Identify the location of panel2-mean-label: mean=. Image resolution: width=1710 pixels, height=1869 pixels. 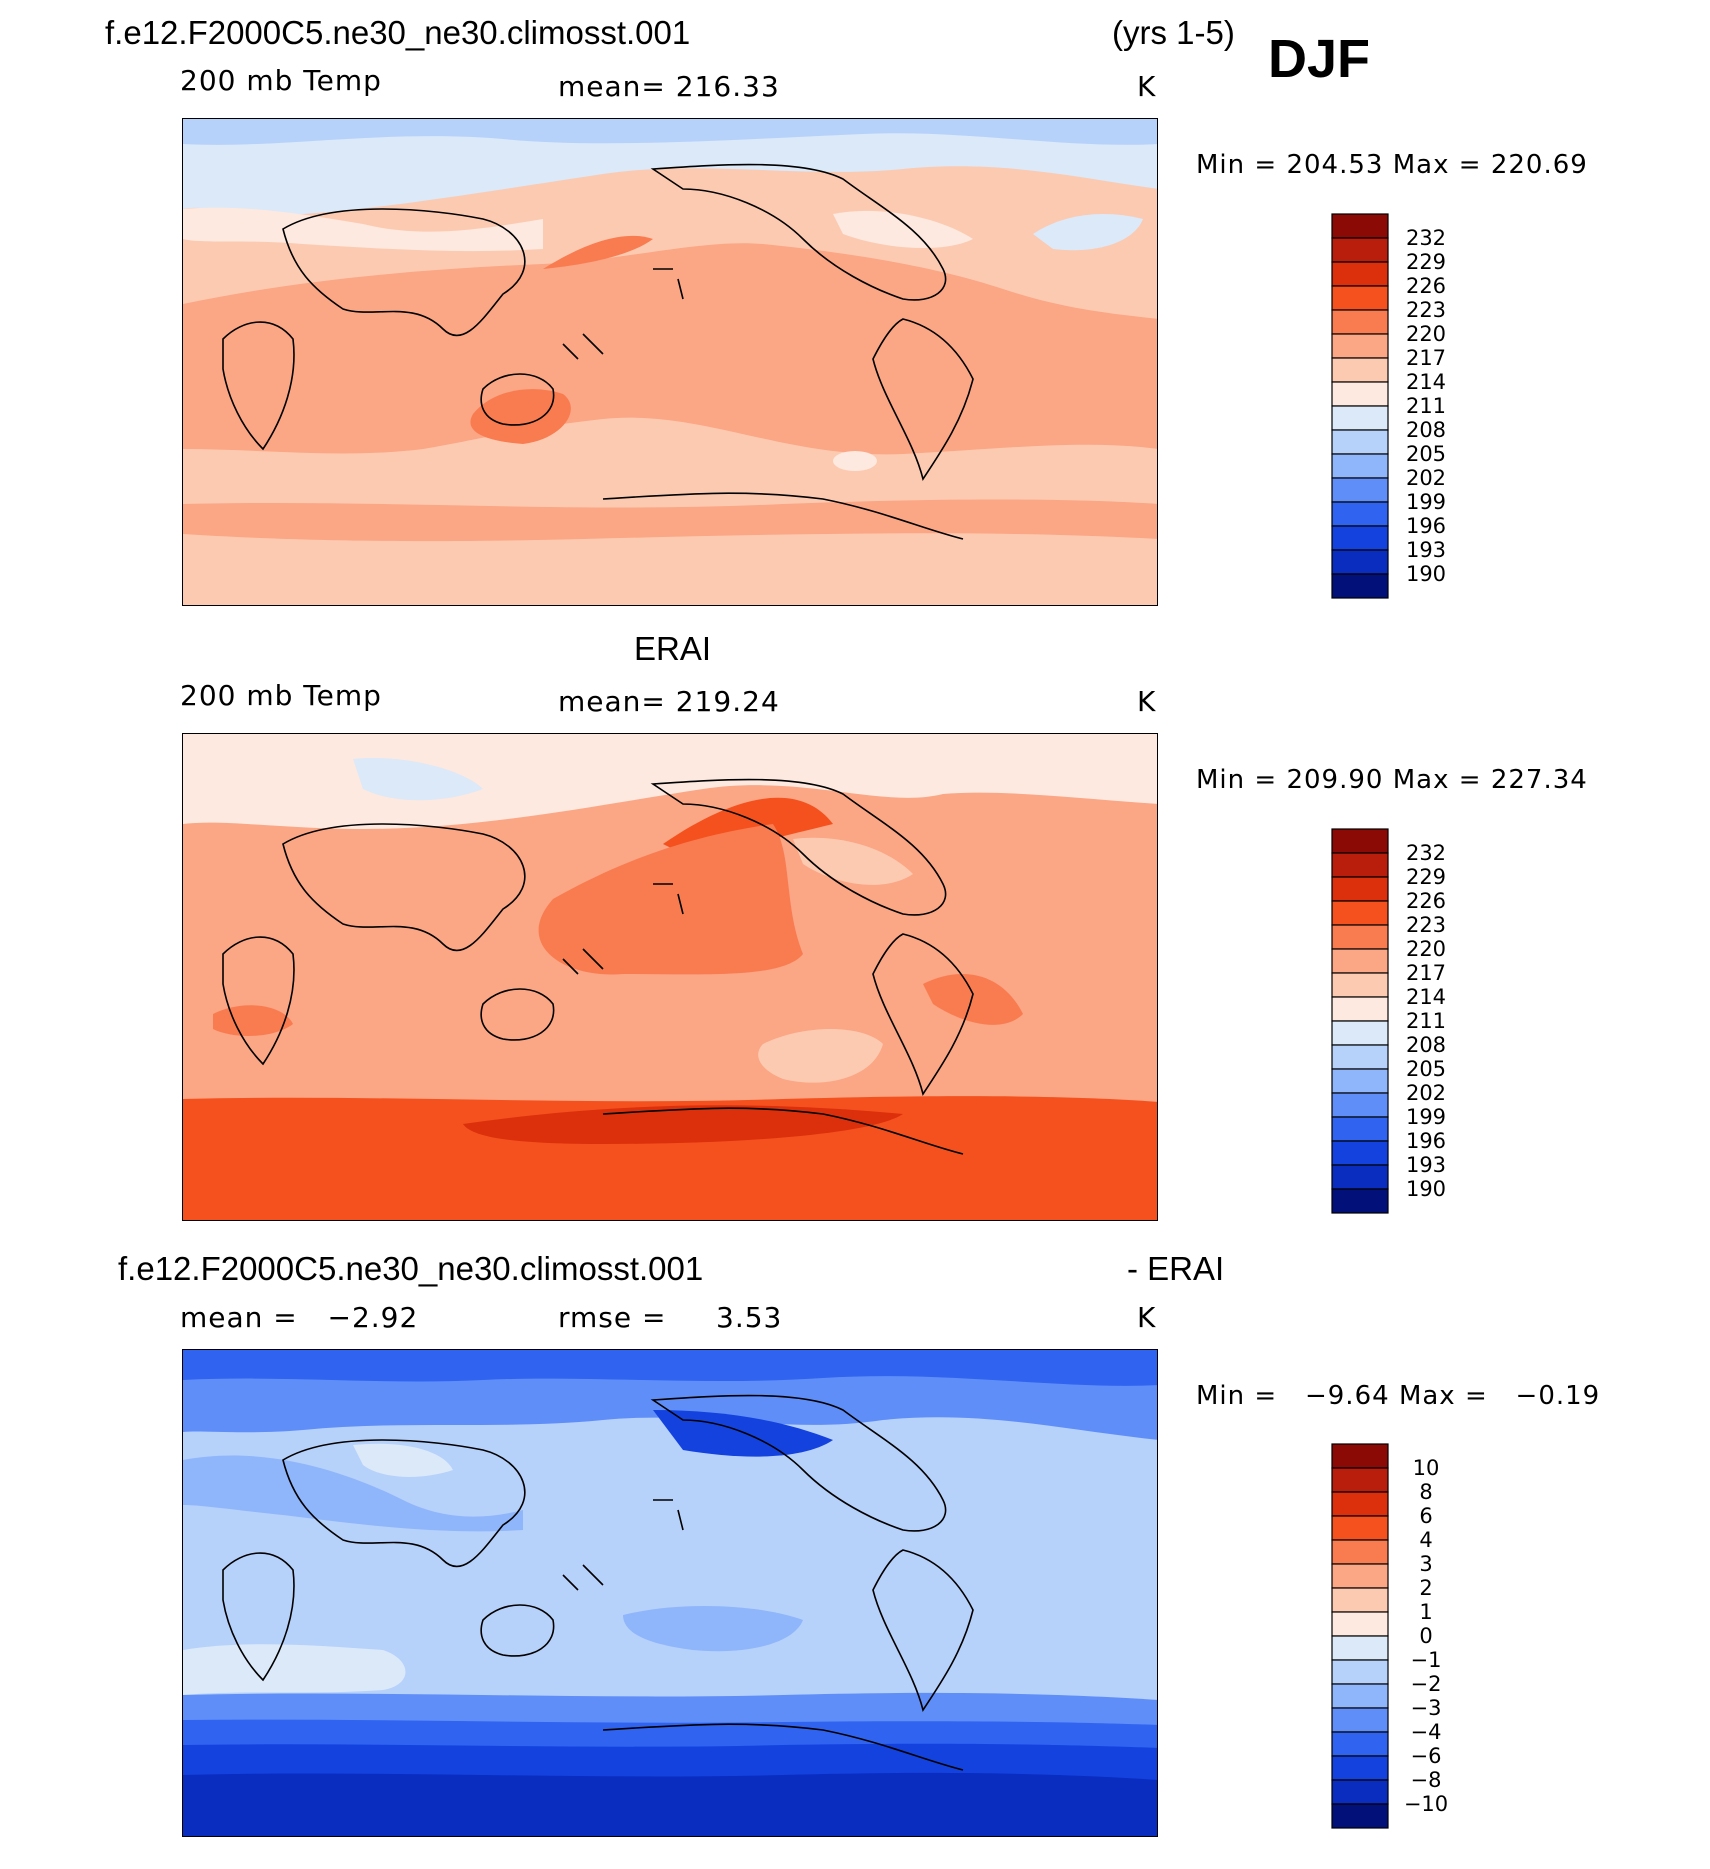
(612, 701).